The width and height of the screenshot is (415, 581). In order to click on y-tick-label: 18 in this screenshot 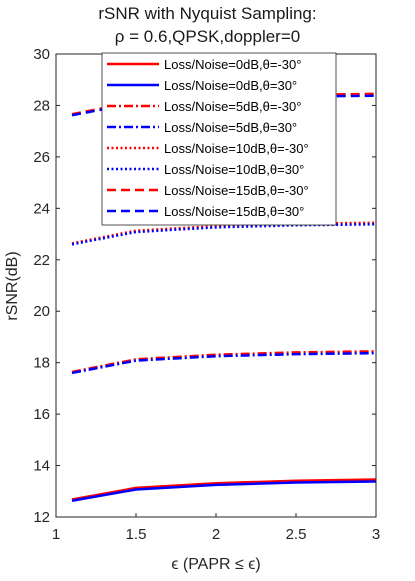, I will do `click(41, 363)`.